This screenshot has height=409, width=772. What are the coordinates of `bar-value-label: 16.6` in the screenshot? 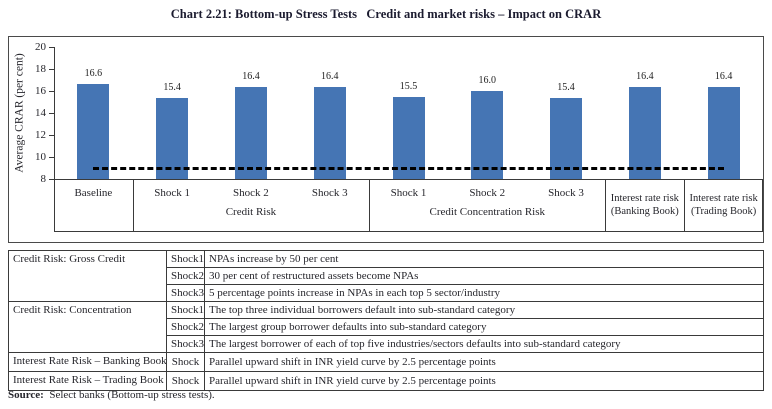 It's located at (93, 74).